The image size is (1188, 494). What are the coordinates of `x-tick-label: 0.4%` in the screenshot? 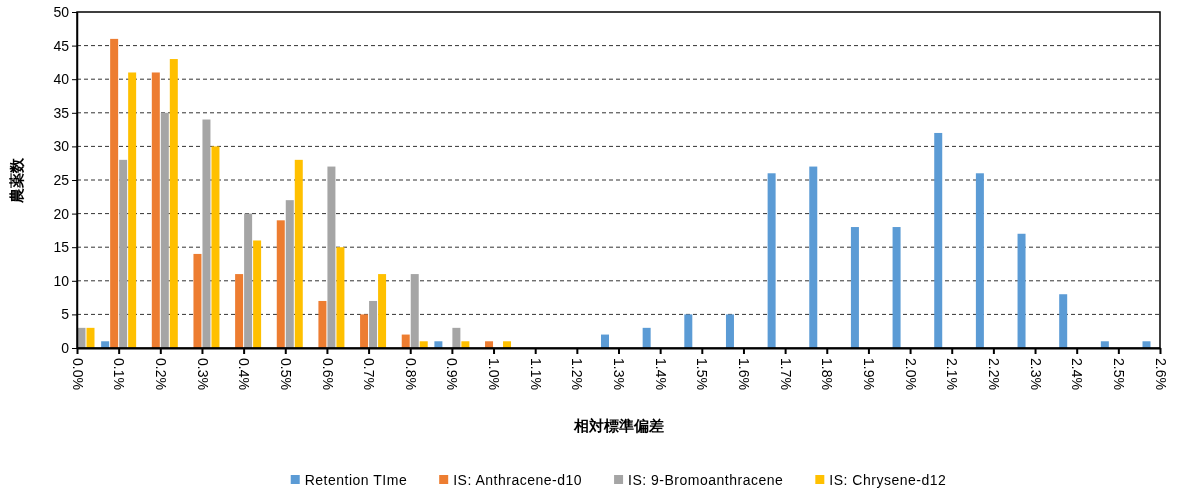 It's located at (244, 374).